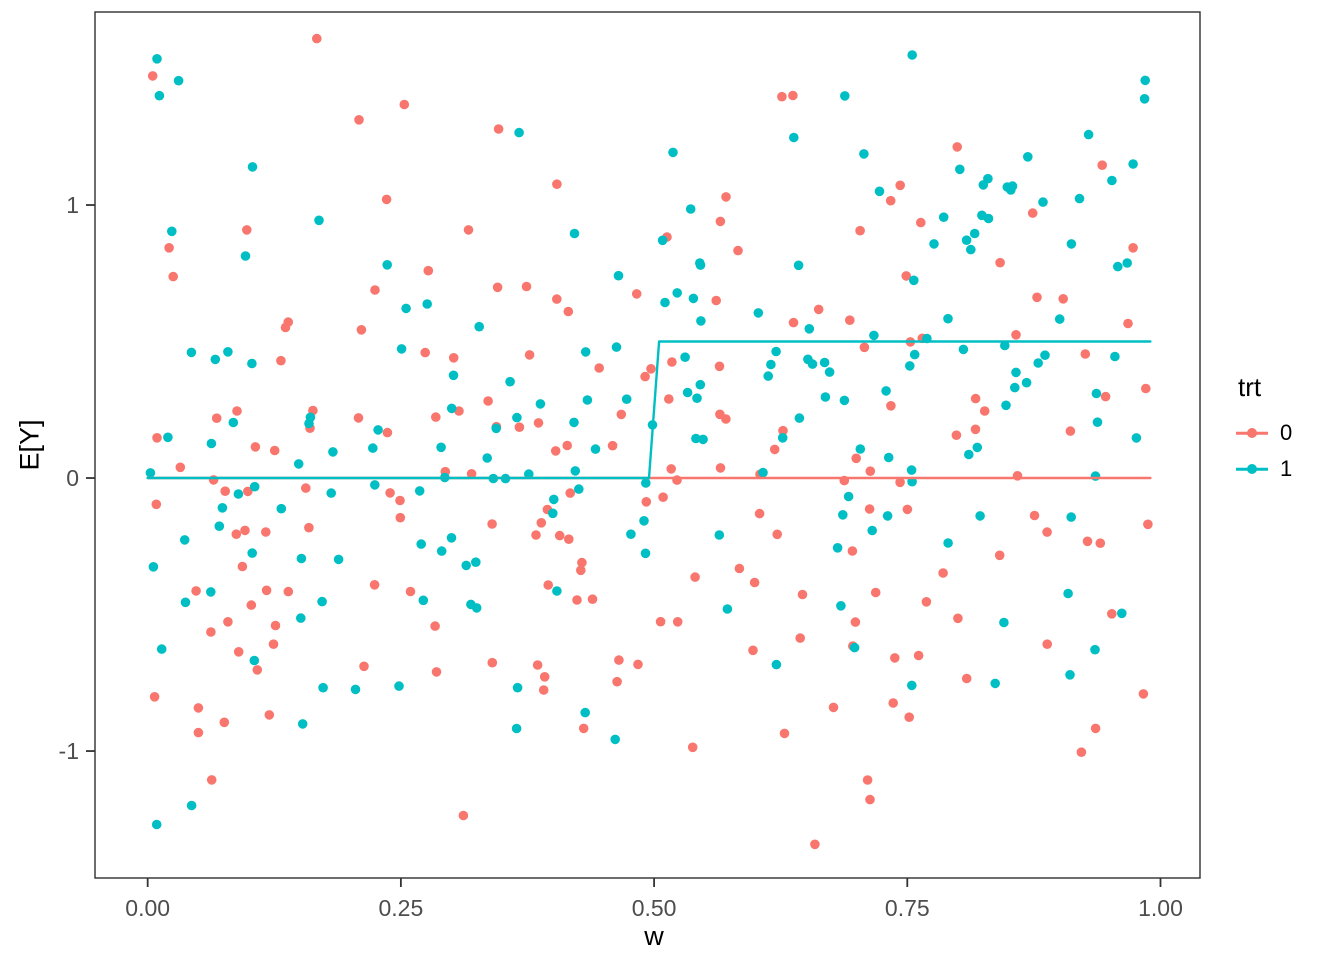 This screenshot has height=960, width=1344. I want to click on x-axis-title: w, so click(654, 936).